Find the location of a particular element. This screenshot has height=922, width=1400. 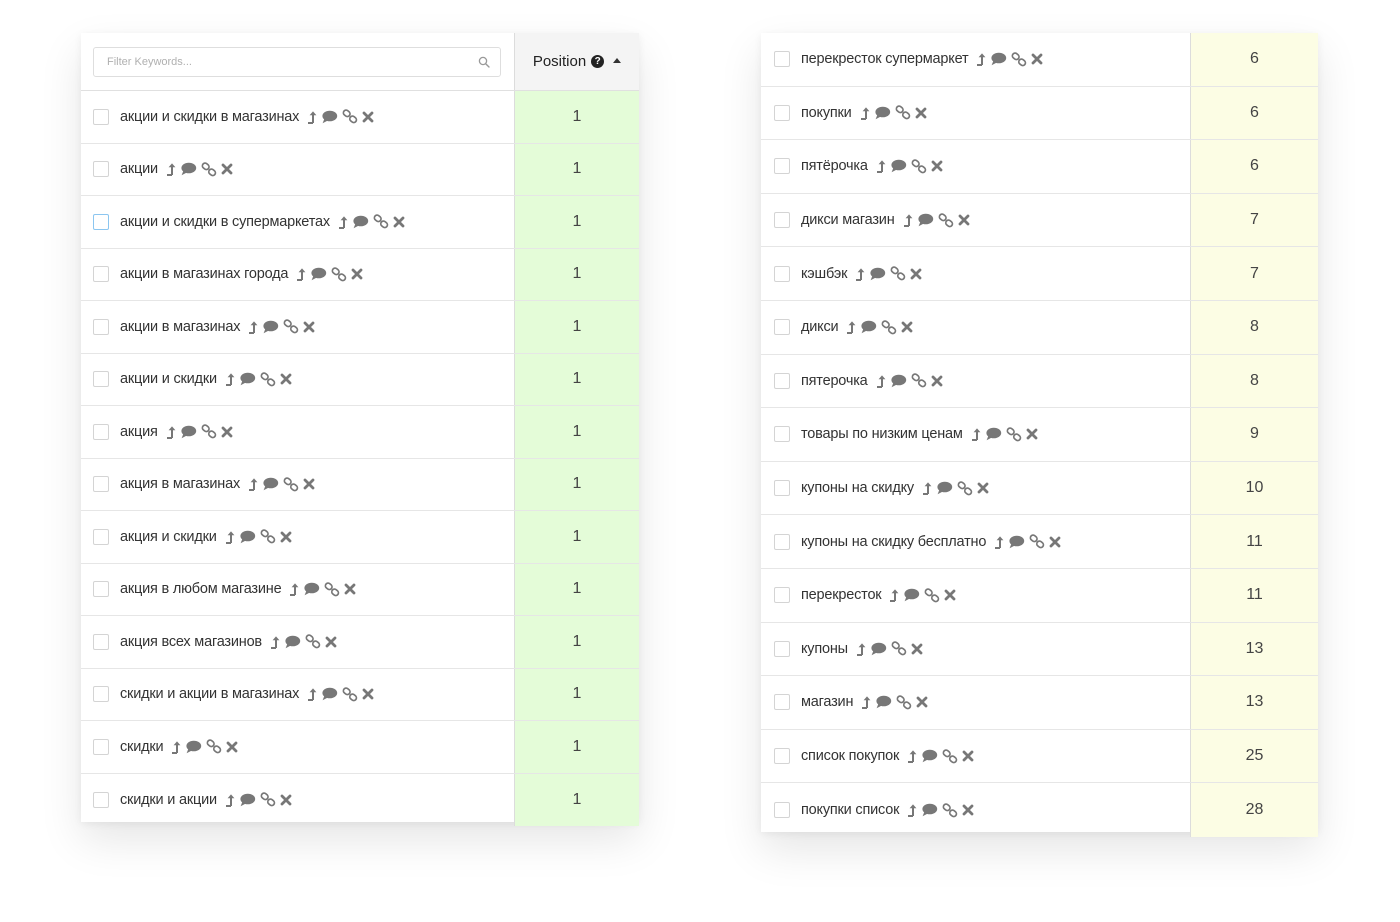

help-icon: ? is located at coordinates (598, 61).